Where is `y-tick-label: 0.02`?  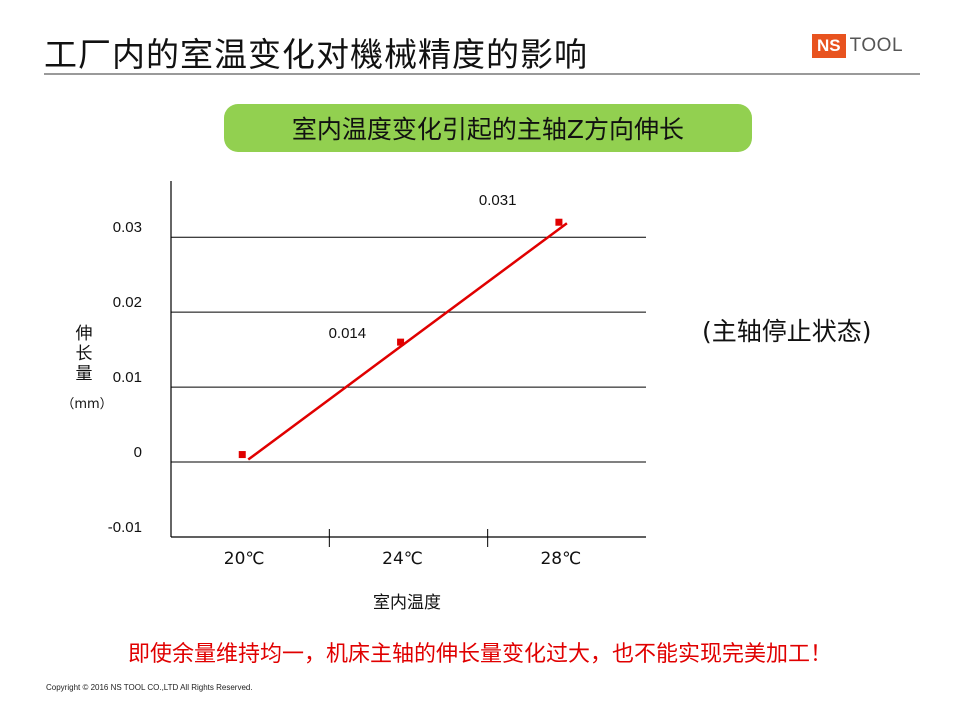 y-tick-label: 0.02 is located at coordinates (127, 302).